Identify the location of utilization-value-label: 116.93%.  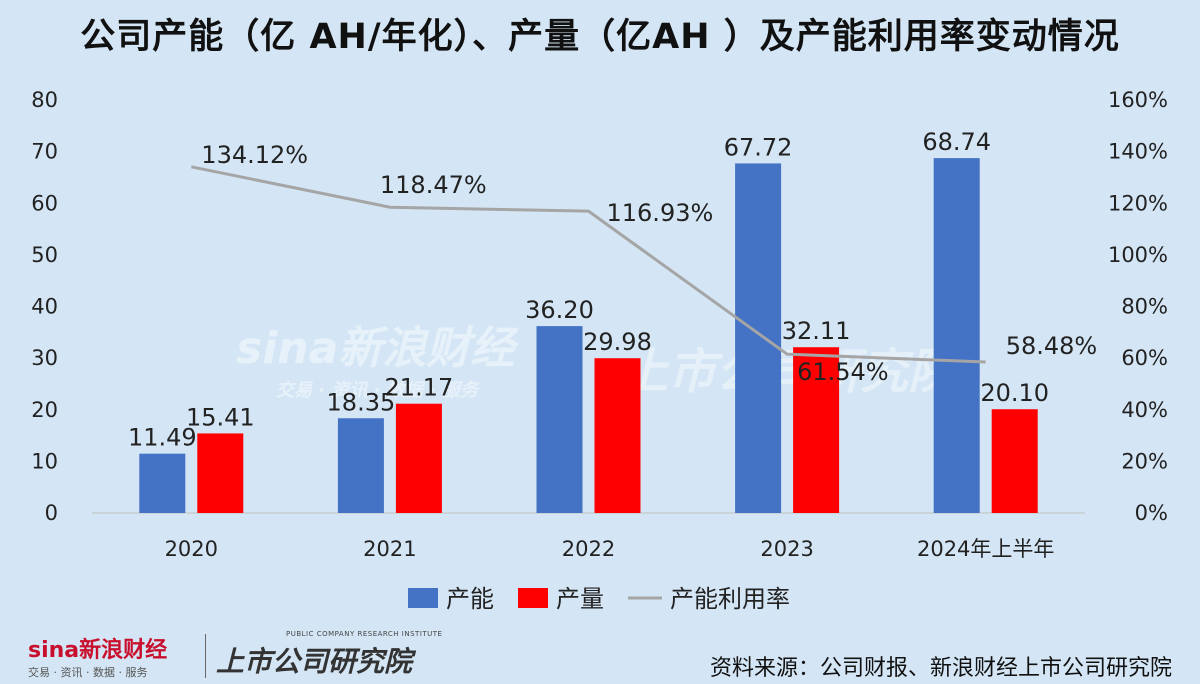
(660, 213).